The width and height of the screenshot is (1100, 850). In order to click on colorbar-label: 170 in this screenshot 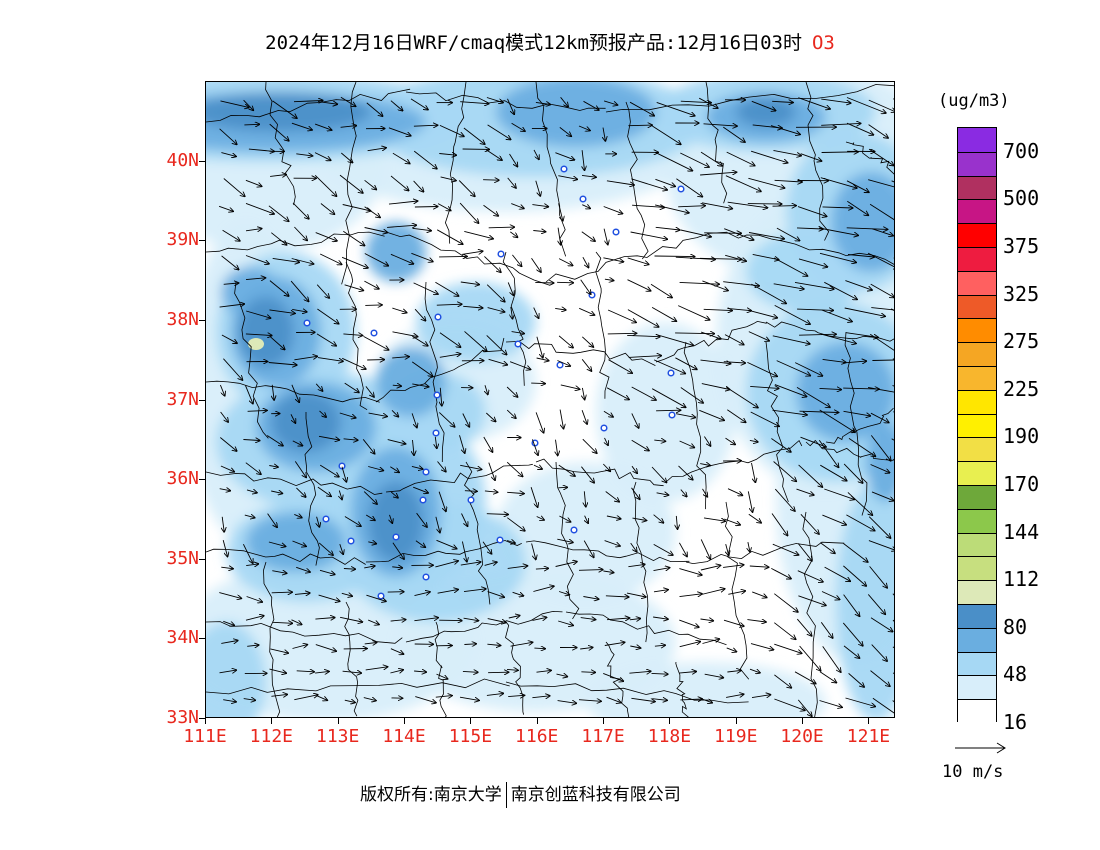, I will do `click(1021, 484)`.